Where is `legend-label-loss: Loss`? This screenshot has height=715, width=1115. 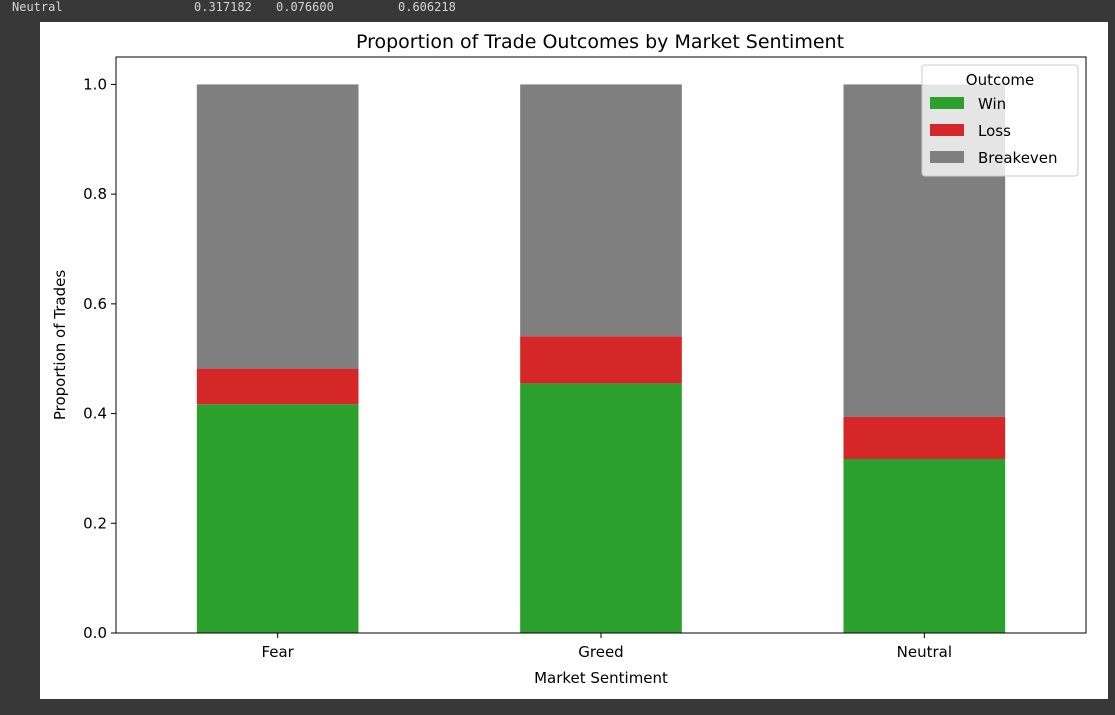 legend-label-loss: Loss is located at coordinates (994, 131).